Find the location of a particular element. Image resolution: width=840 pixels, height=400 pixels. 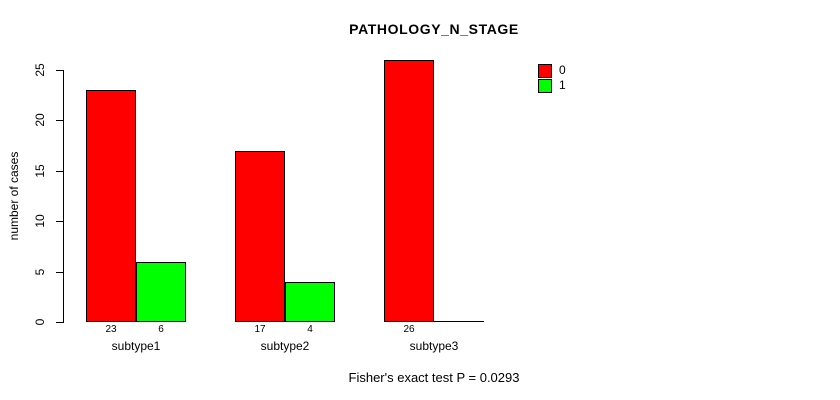

y-tick-label-15: 15 is located at coordinates (40, 171).